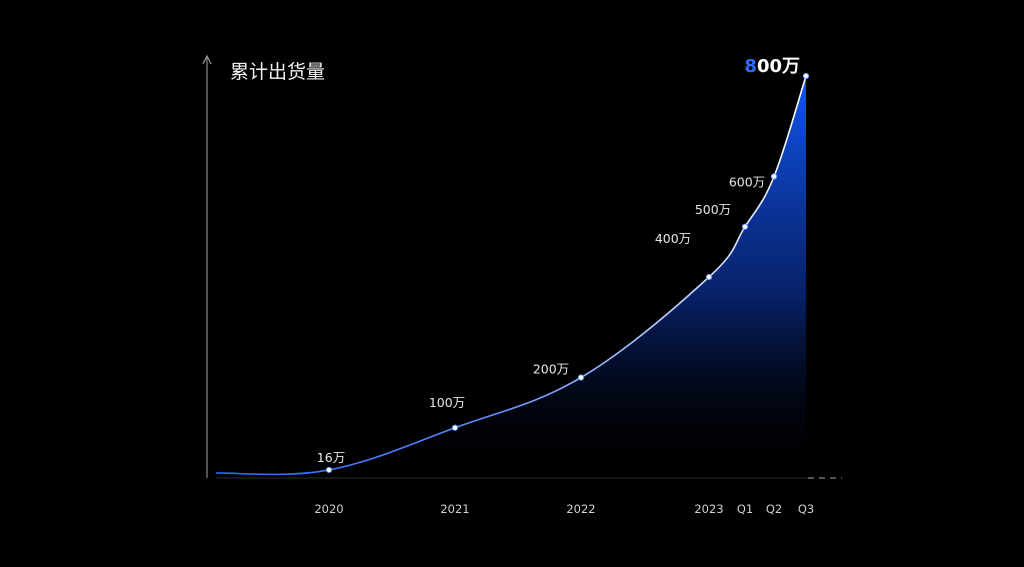  I want to click on y-axis-title: 累计出货量, so click(277, 72).